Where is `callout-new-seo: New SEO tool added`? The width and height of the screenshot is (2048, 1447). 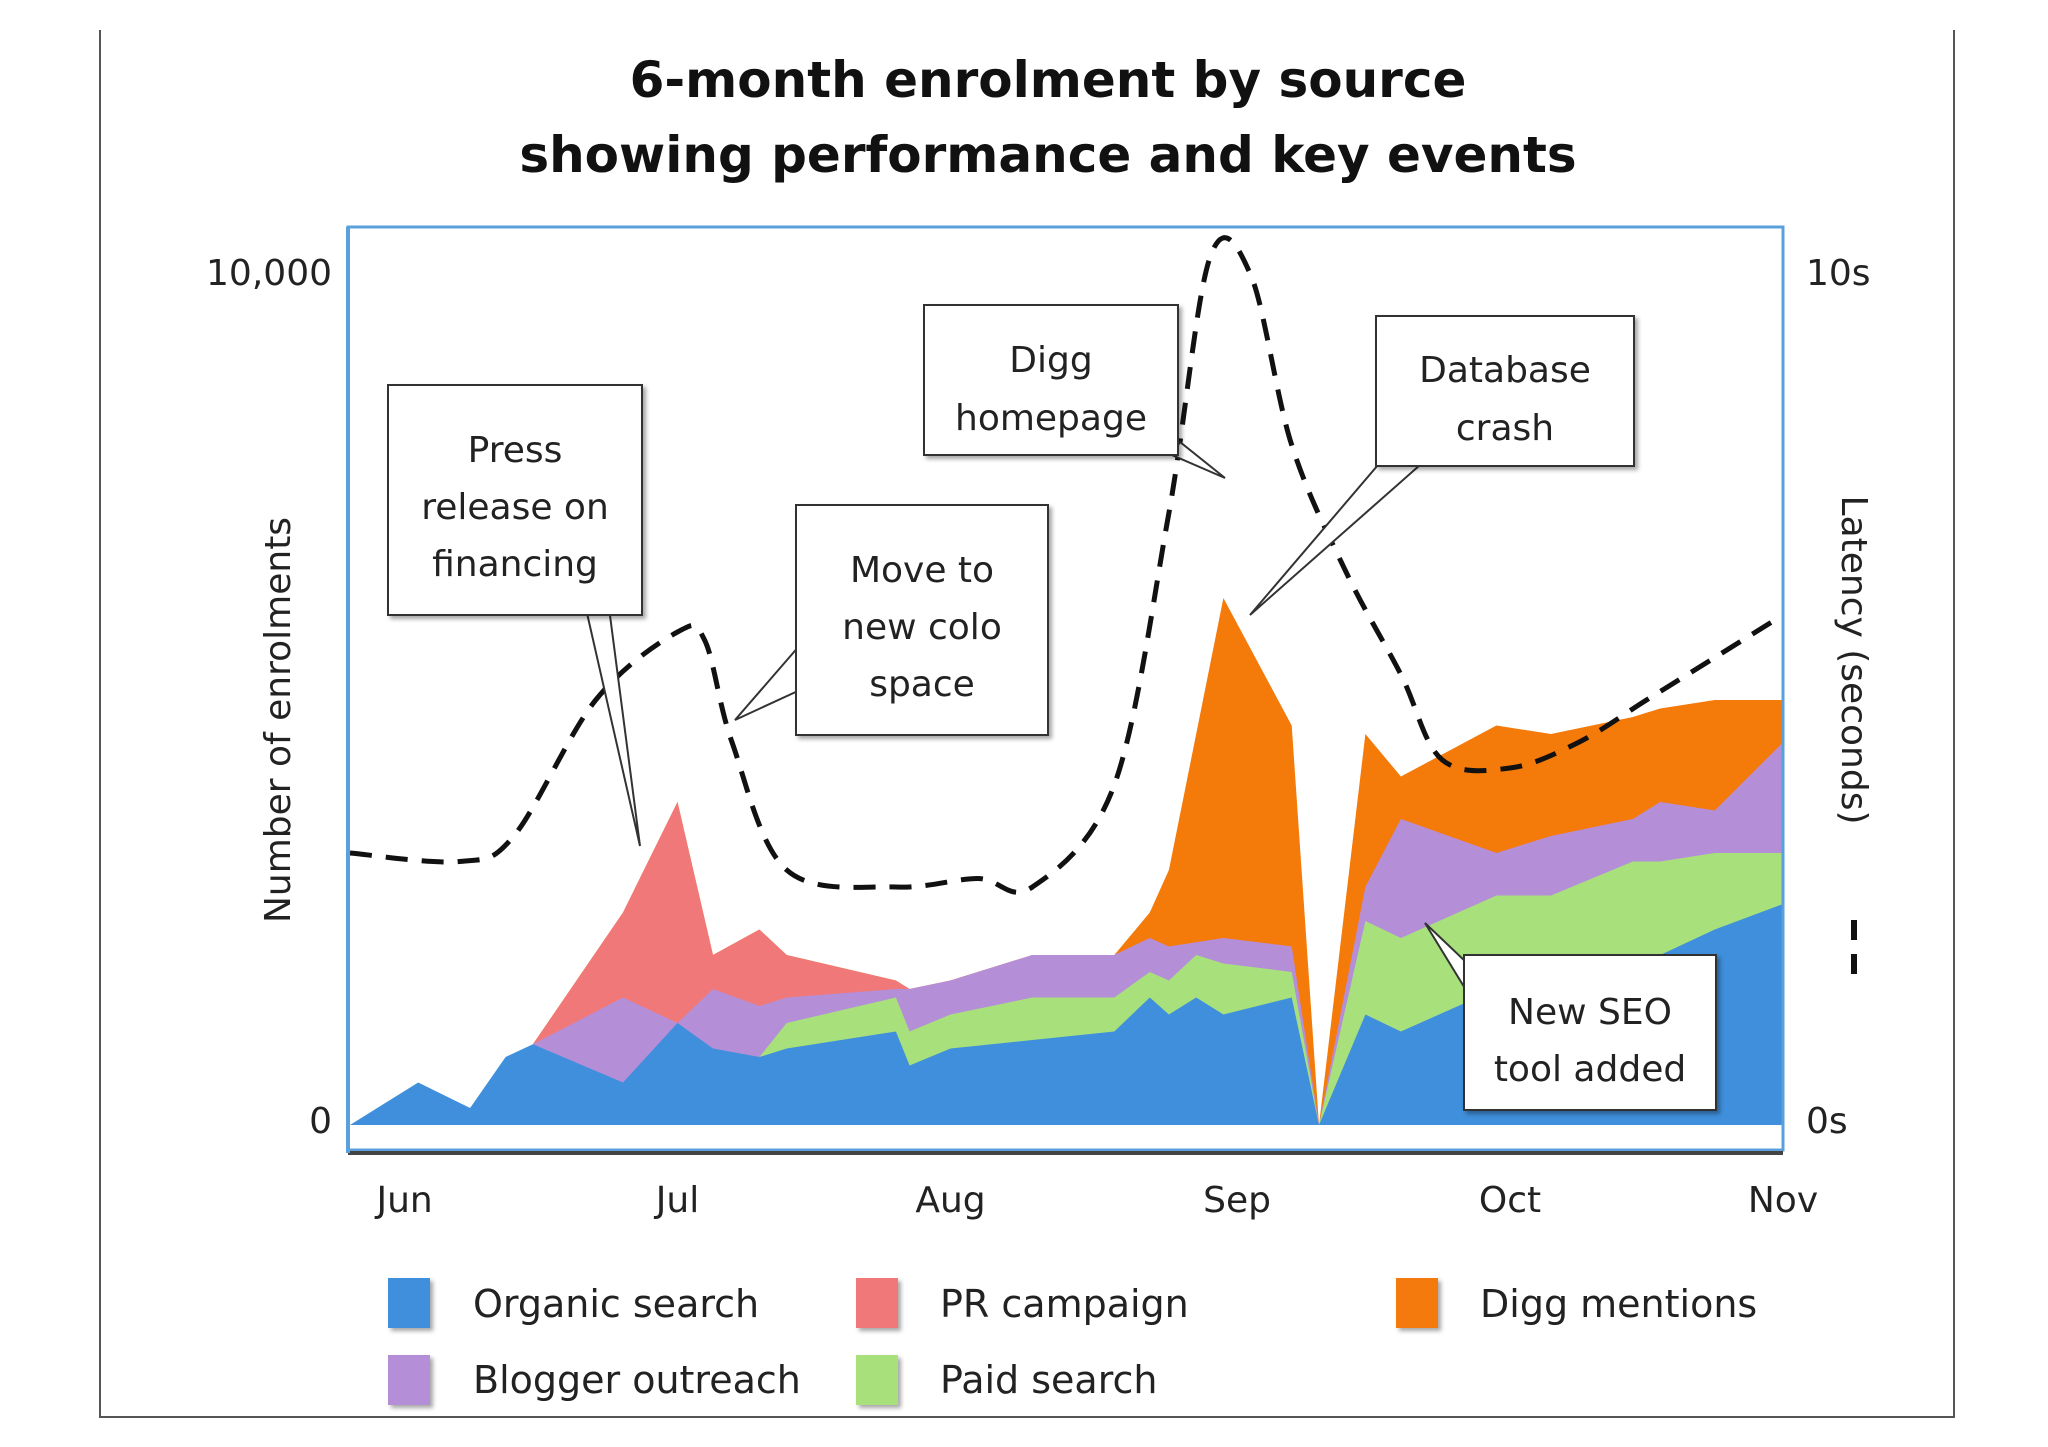 callout-new-seo: New SEO tool added is located at coordinates (1570, 1016).